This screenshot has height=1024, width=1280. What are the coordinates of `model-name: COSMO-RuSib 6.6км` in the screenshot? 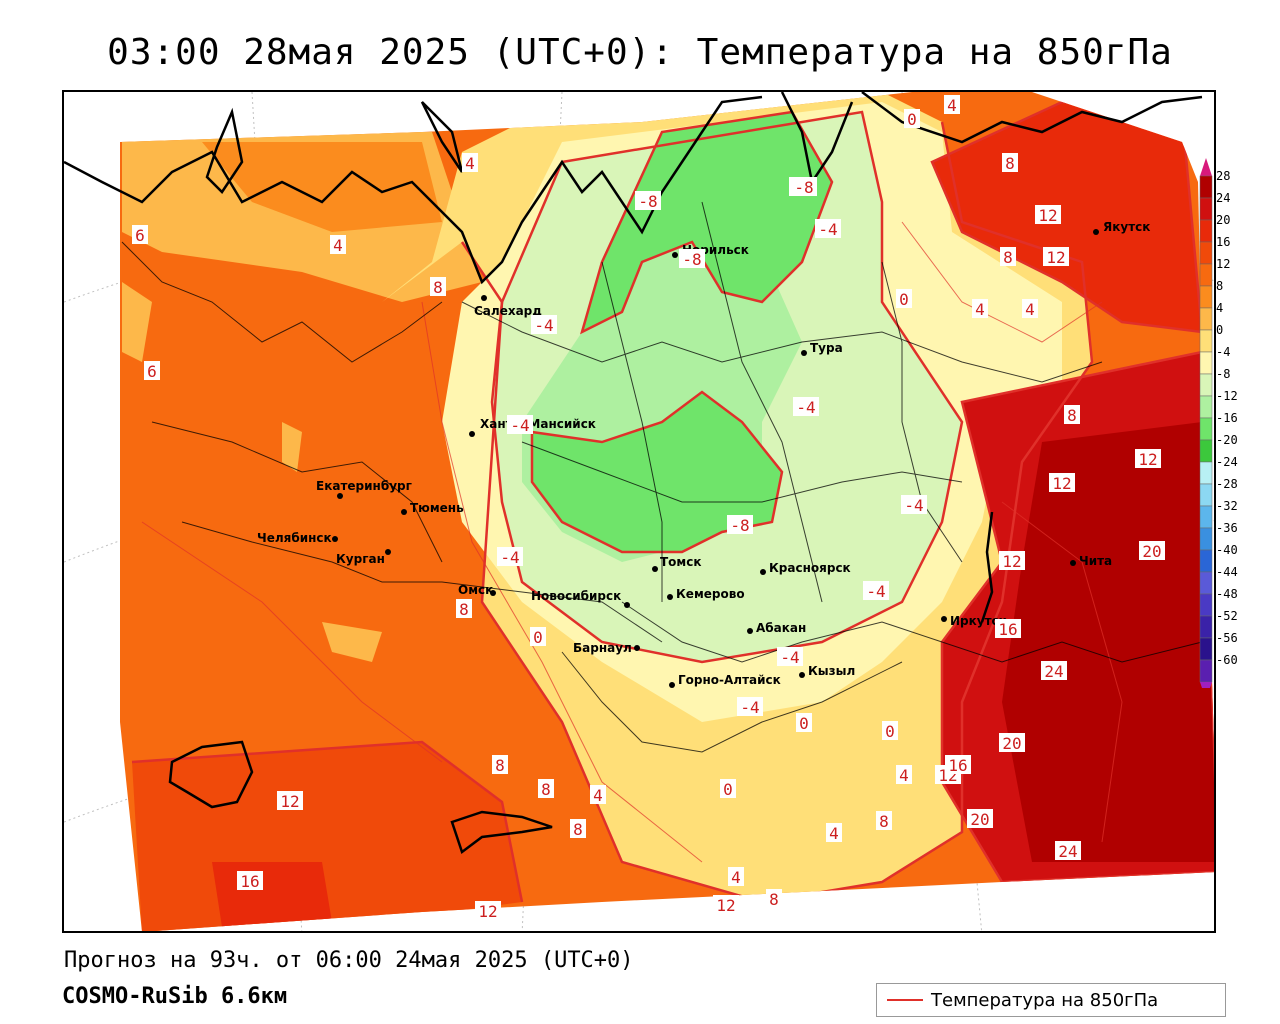 It's located at (175, 996).